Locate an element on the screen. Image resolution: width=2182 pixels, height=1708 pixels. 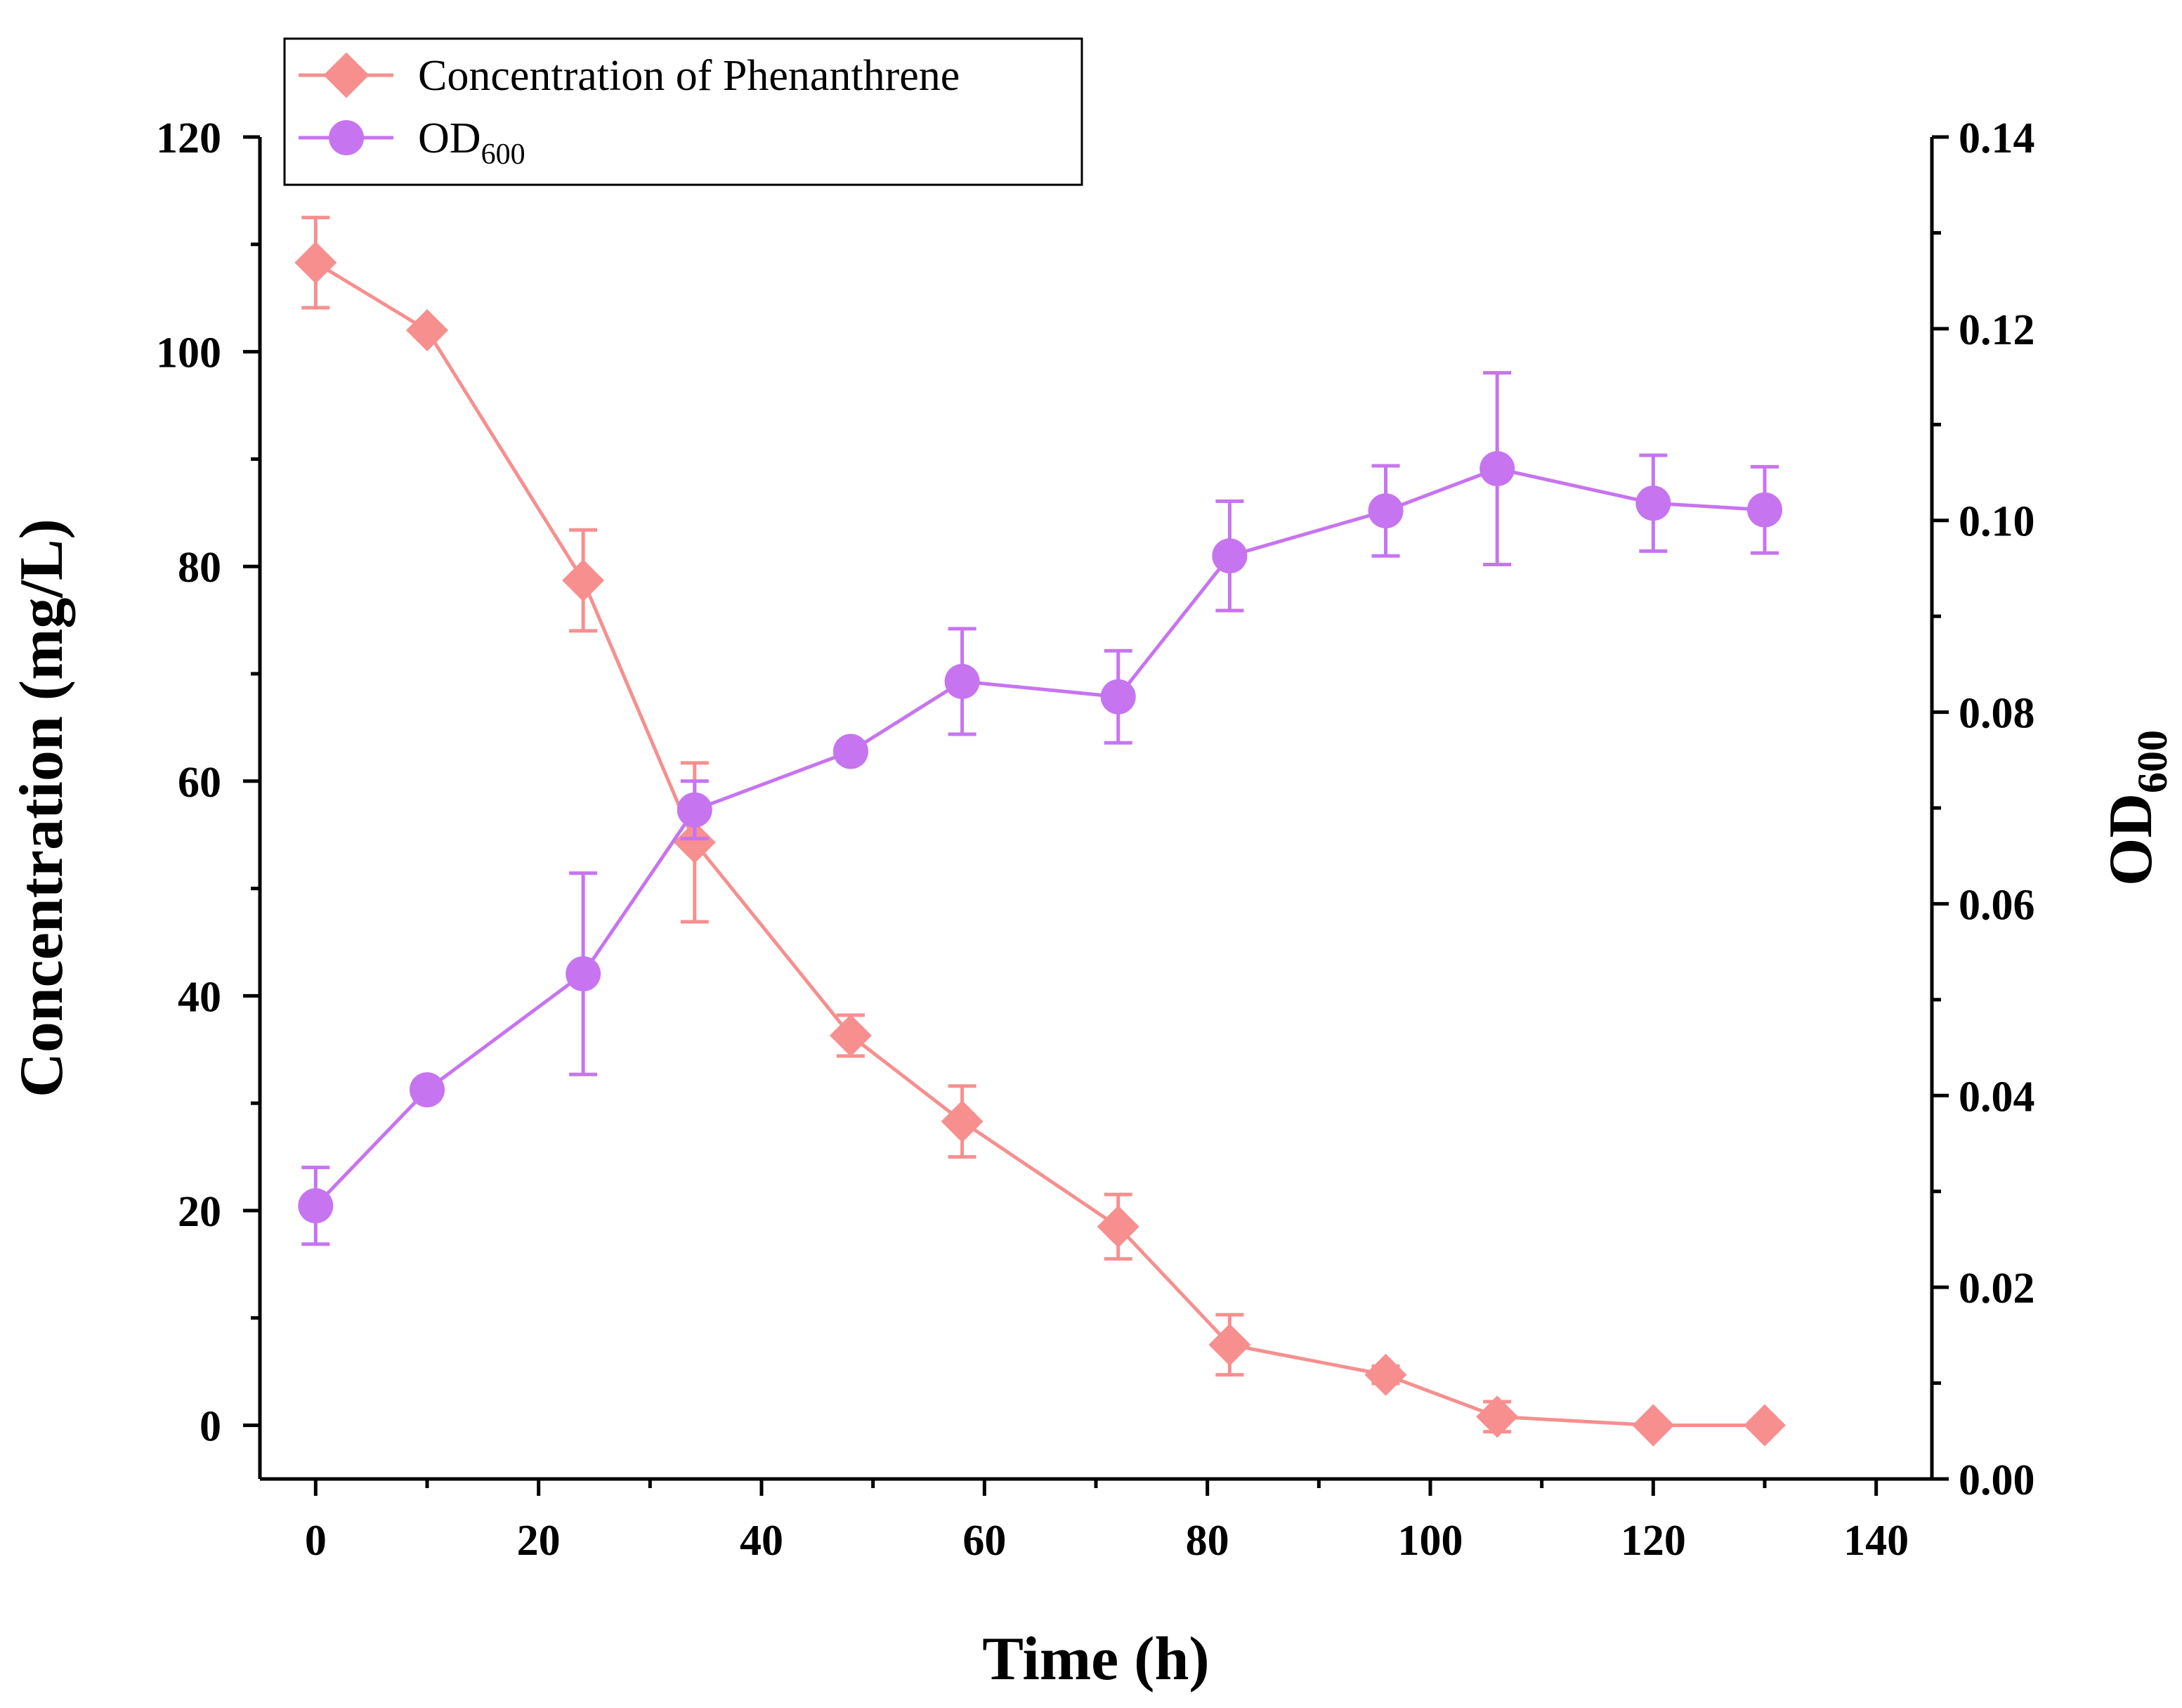
legend-label-od600: OD600 is located at coordinates (471, 143).